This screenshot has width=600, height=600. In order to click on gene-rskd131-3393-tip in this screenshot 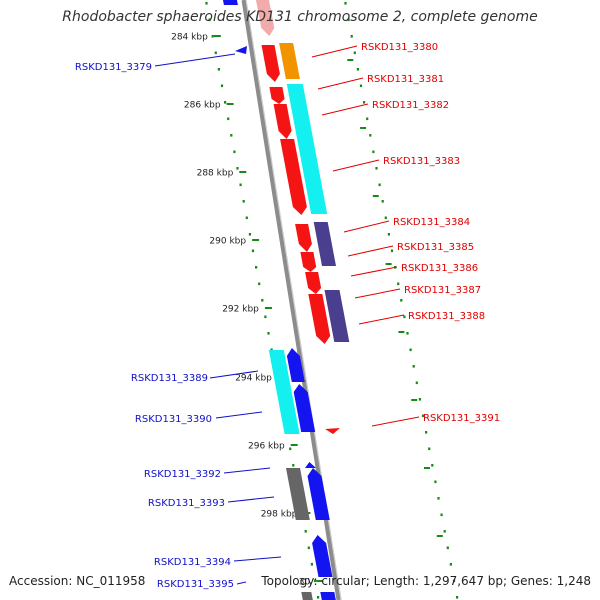, I will do `click(310, 465)`.